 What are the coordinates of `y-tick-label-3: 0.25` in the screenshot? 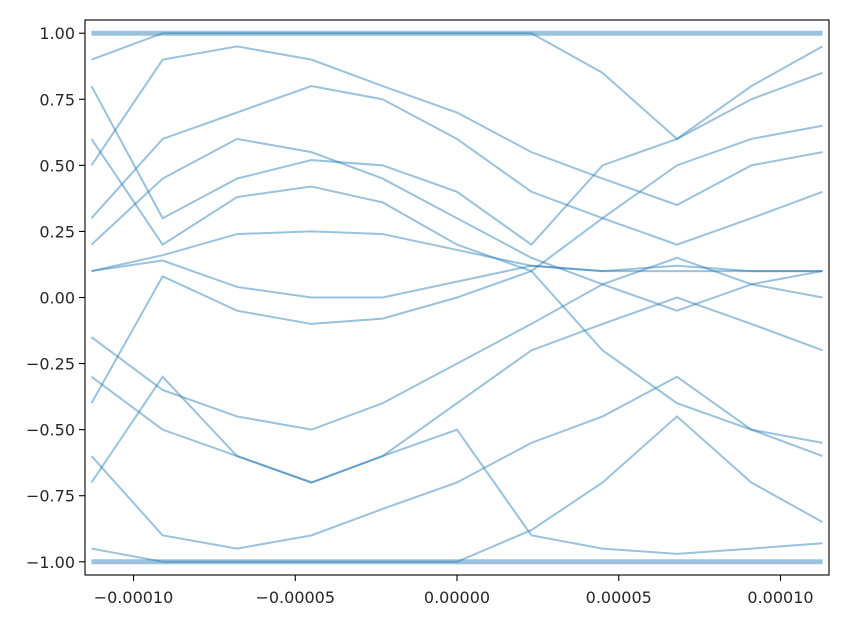 It's located at (57, 231).